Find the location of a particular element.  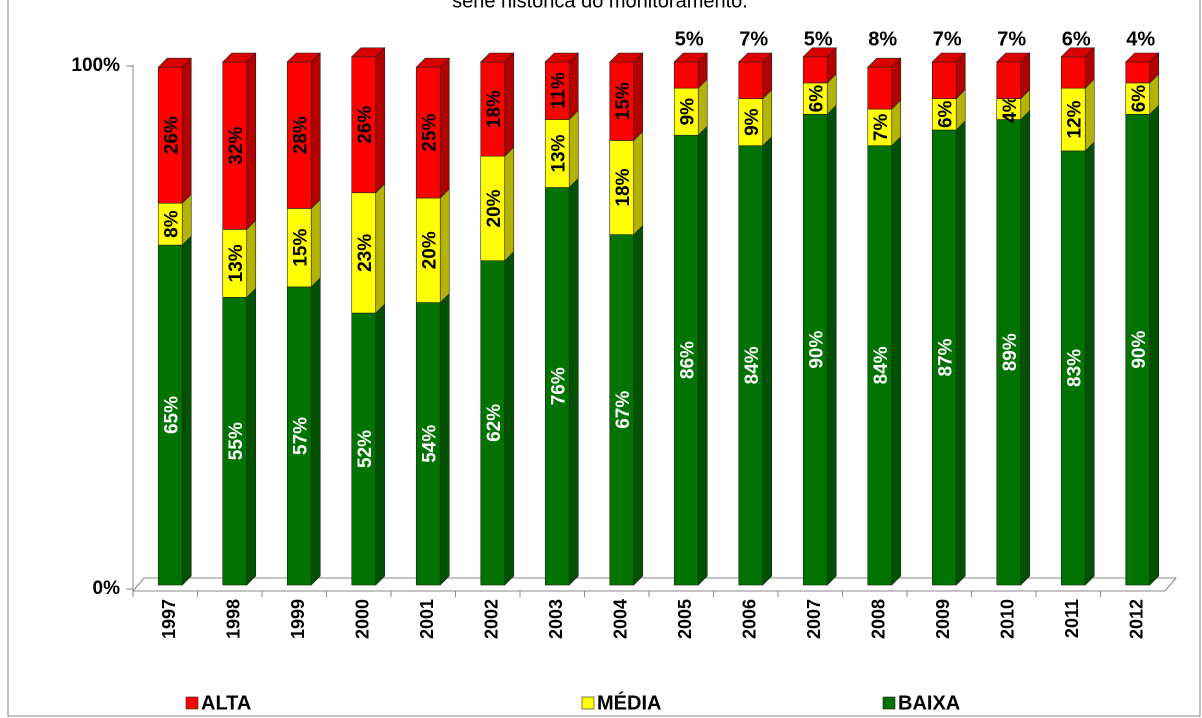

data-label: 55% is located at coordinates (236, 441).